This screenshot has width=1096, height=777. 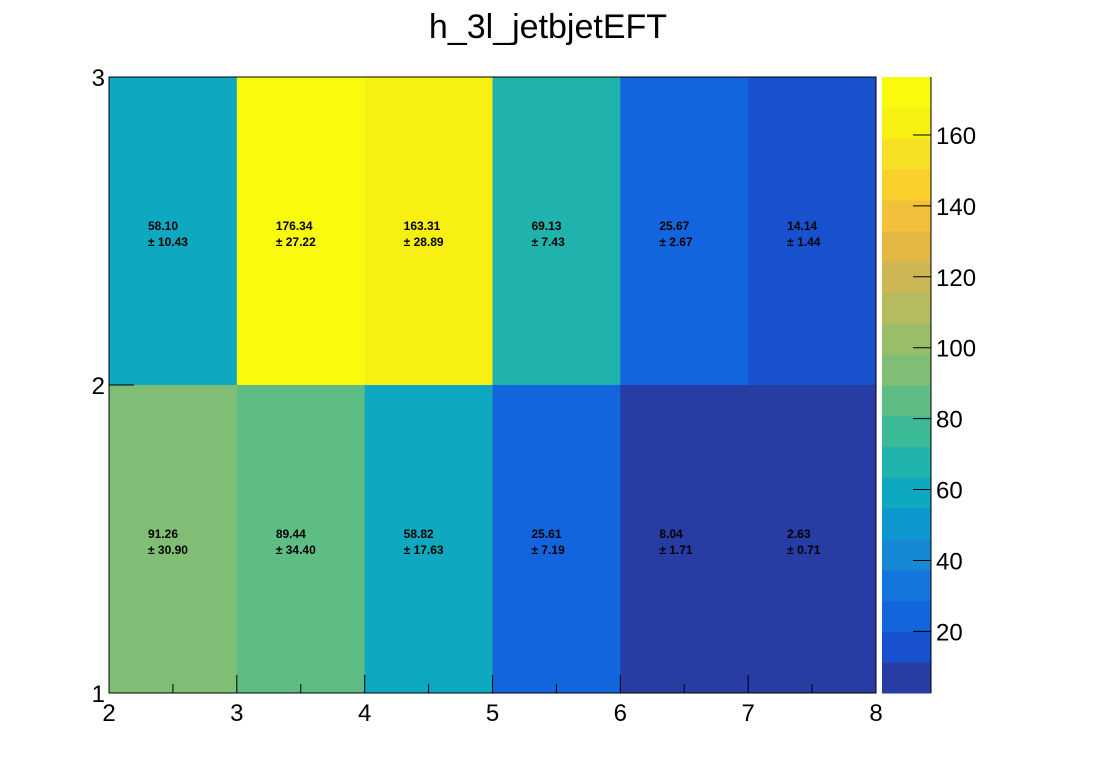 I want to click on x-tick-label: 2, so click(x=108, y=713).